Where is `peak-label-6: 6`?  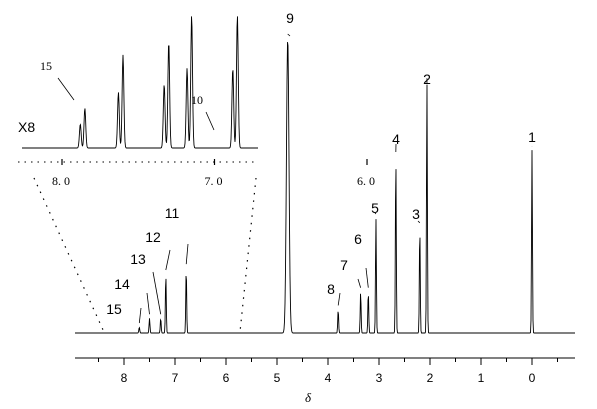 peak-label-6: 6 is located at coordinates (358, 239).